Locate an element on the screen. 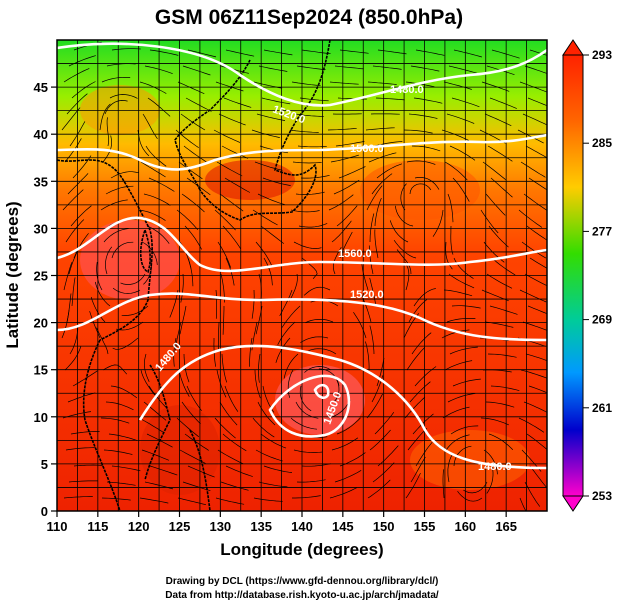  x-axis: 110 115 120 125 130 135 140 145 150 155 160 165 is located at coordinates (282, 522).